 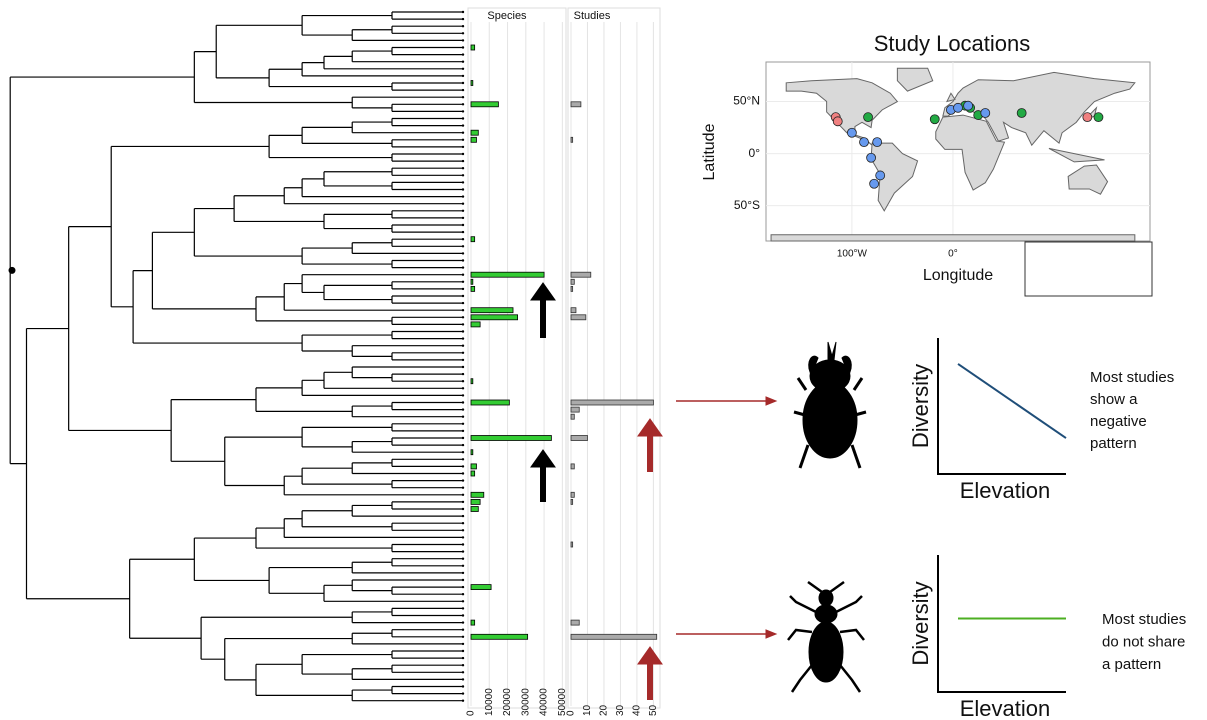 I want to click on x-tick-label: 50000, so click(x=562, y=702).